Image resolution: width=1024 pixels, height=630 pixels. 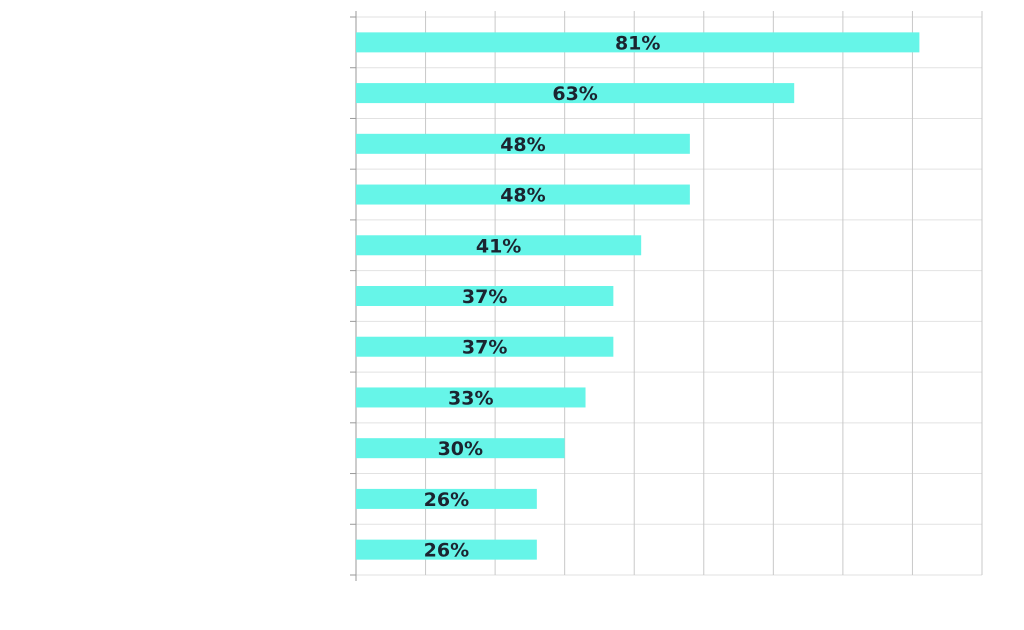 I want to click on bar-data-label: 30%, so click(x=460, y=449).